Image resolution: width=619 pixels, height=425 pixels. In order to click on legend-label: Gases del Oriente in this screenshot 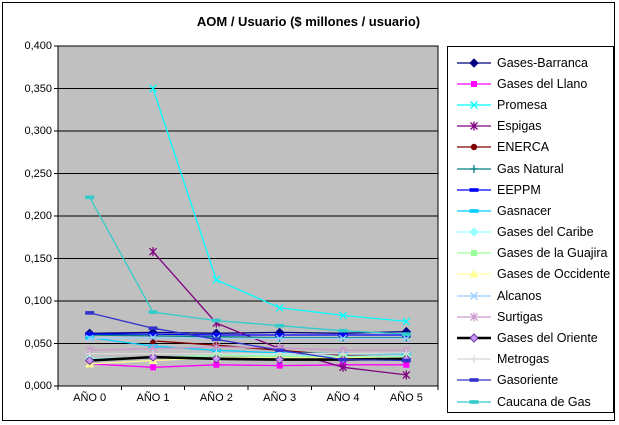, I will do `click(547, 338)`.